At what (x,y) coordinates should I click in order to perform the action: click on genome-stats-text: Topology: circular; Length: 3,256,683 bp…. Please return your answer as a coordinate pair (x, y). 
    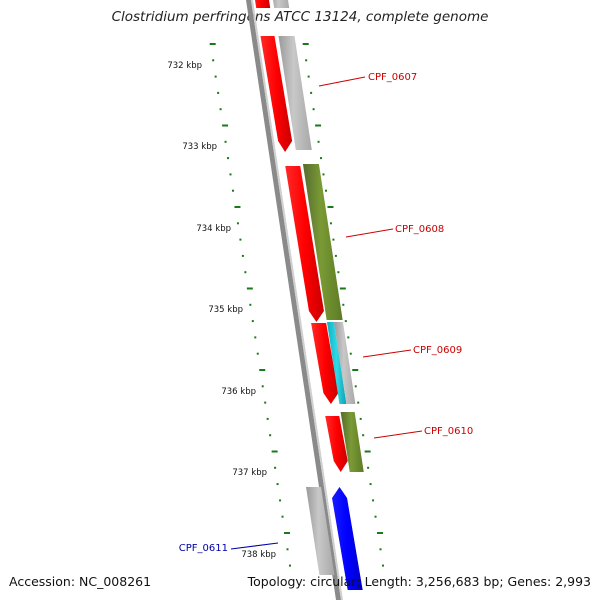
    Looking at the image, I should click on (419, 581).